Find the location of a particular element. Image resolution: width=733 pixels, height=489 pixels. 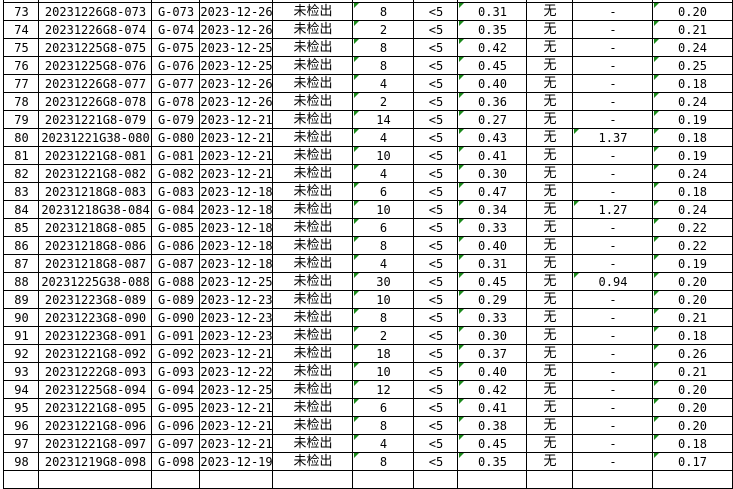

cell-id: 20231218G38-084 is located at coordinates (95, 210).